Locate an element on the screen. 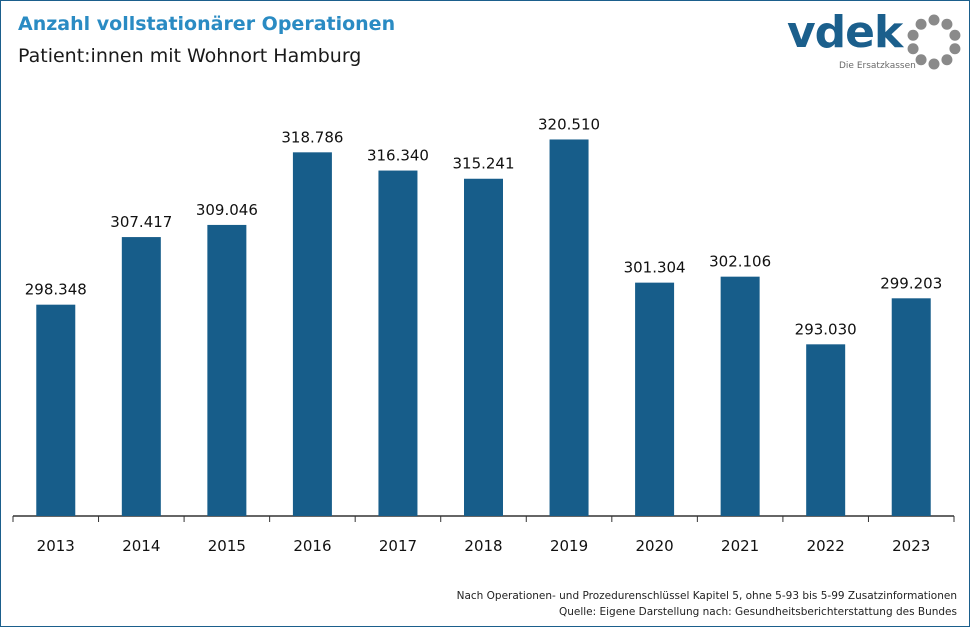 This screenshot has height=628, width=970. bar-2015 is located at coordinates (227, 370).